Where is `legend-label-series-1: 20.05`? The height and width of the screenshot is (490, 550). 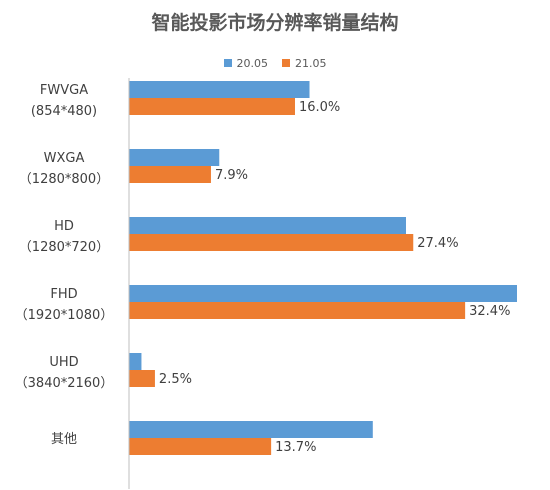
legend-label-series-1: 20.05 is located at coordinates (252, 63).